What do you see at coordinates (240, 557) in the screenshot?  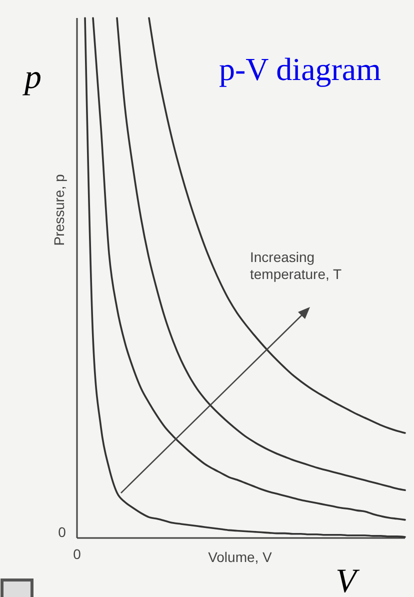 I see `x-axis-title: Volume, V` at bounding box center [240, 557].